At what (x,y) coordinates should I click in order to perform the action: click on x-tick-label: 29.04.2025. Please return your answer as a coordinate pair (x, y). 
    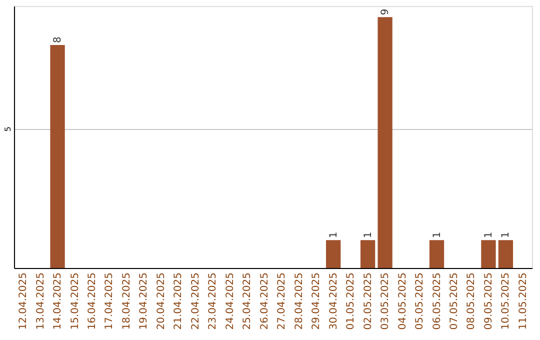
    Looking at the image, I should click on (316, 301).